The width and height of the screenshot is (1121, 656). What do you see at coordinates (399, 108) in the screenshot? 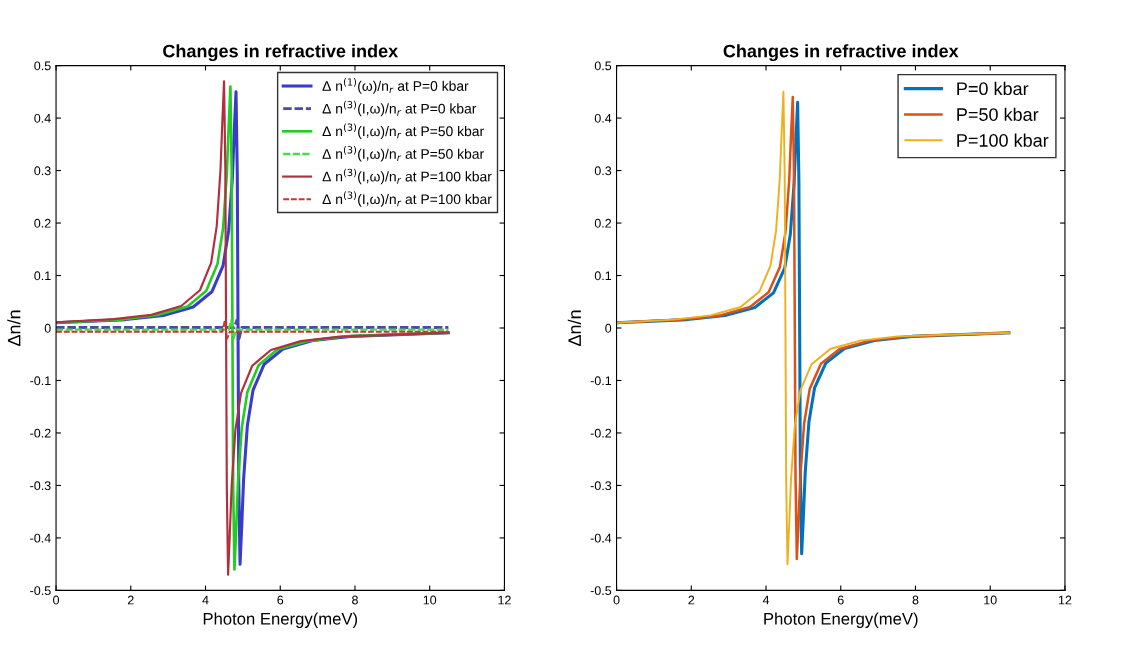
I see `legend-label: Δ n$^{(3)}$(I,ω)/n$_{r}$ at P=0 kbar` at bounding box center [399, 108].